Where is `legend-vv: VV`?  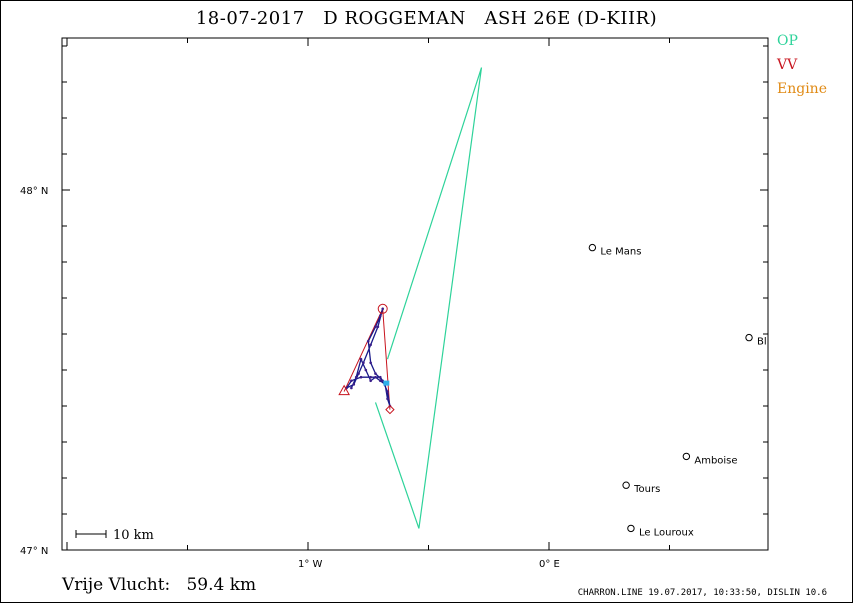 legend-vv: VV is located at coordinates (787, 65).